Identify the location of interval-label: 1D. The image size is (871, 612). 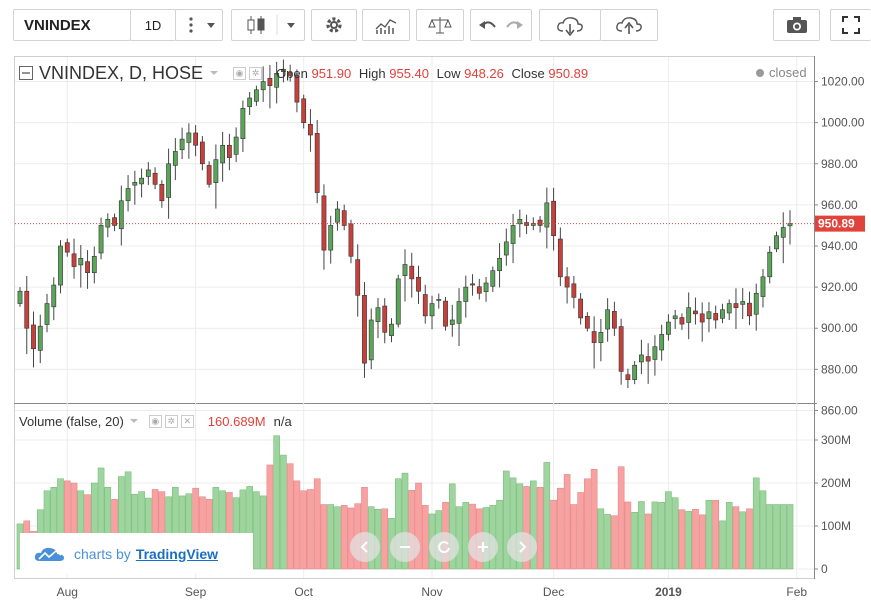
(153, 25).